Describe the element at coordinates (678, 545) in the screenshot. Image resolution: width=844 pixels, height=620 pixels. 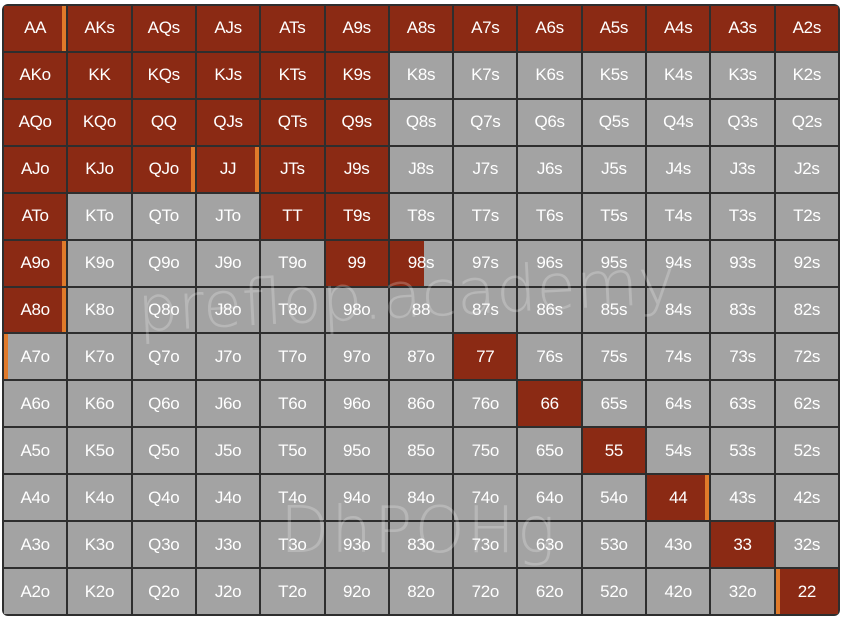
I see `hand-cell-43o: 43o` at that location.